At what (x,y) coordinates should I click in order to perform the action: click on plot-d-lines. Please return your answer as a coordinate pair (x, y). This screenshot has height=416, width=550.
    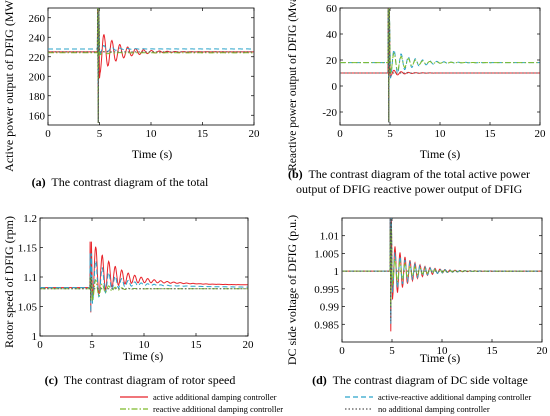
    Looking at the image, I should click on (442, 275).